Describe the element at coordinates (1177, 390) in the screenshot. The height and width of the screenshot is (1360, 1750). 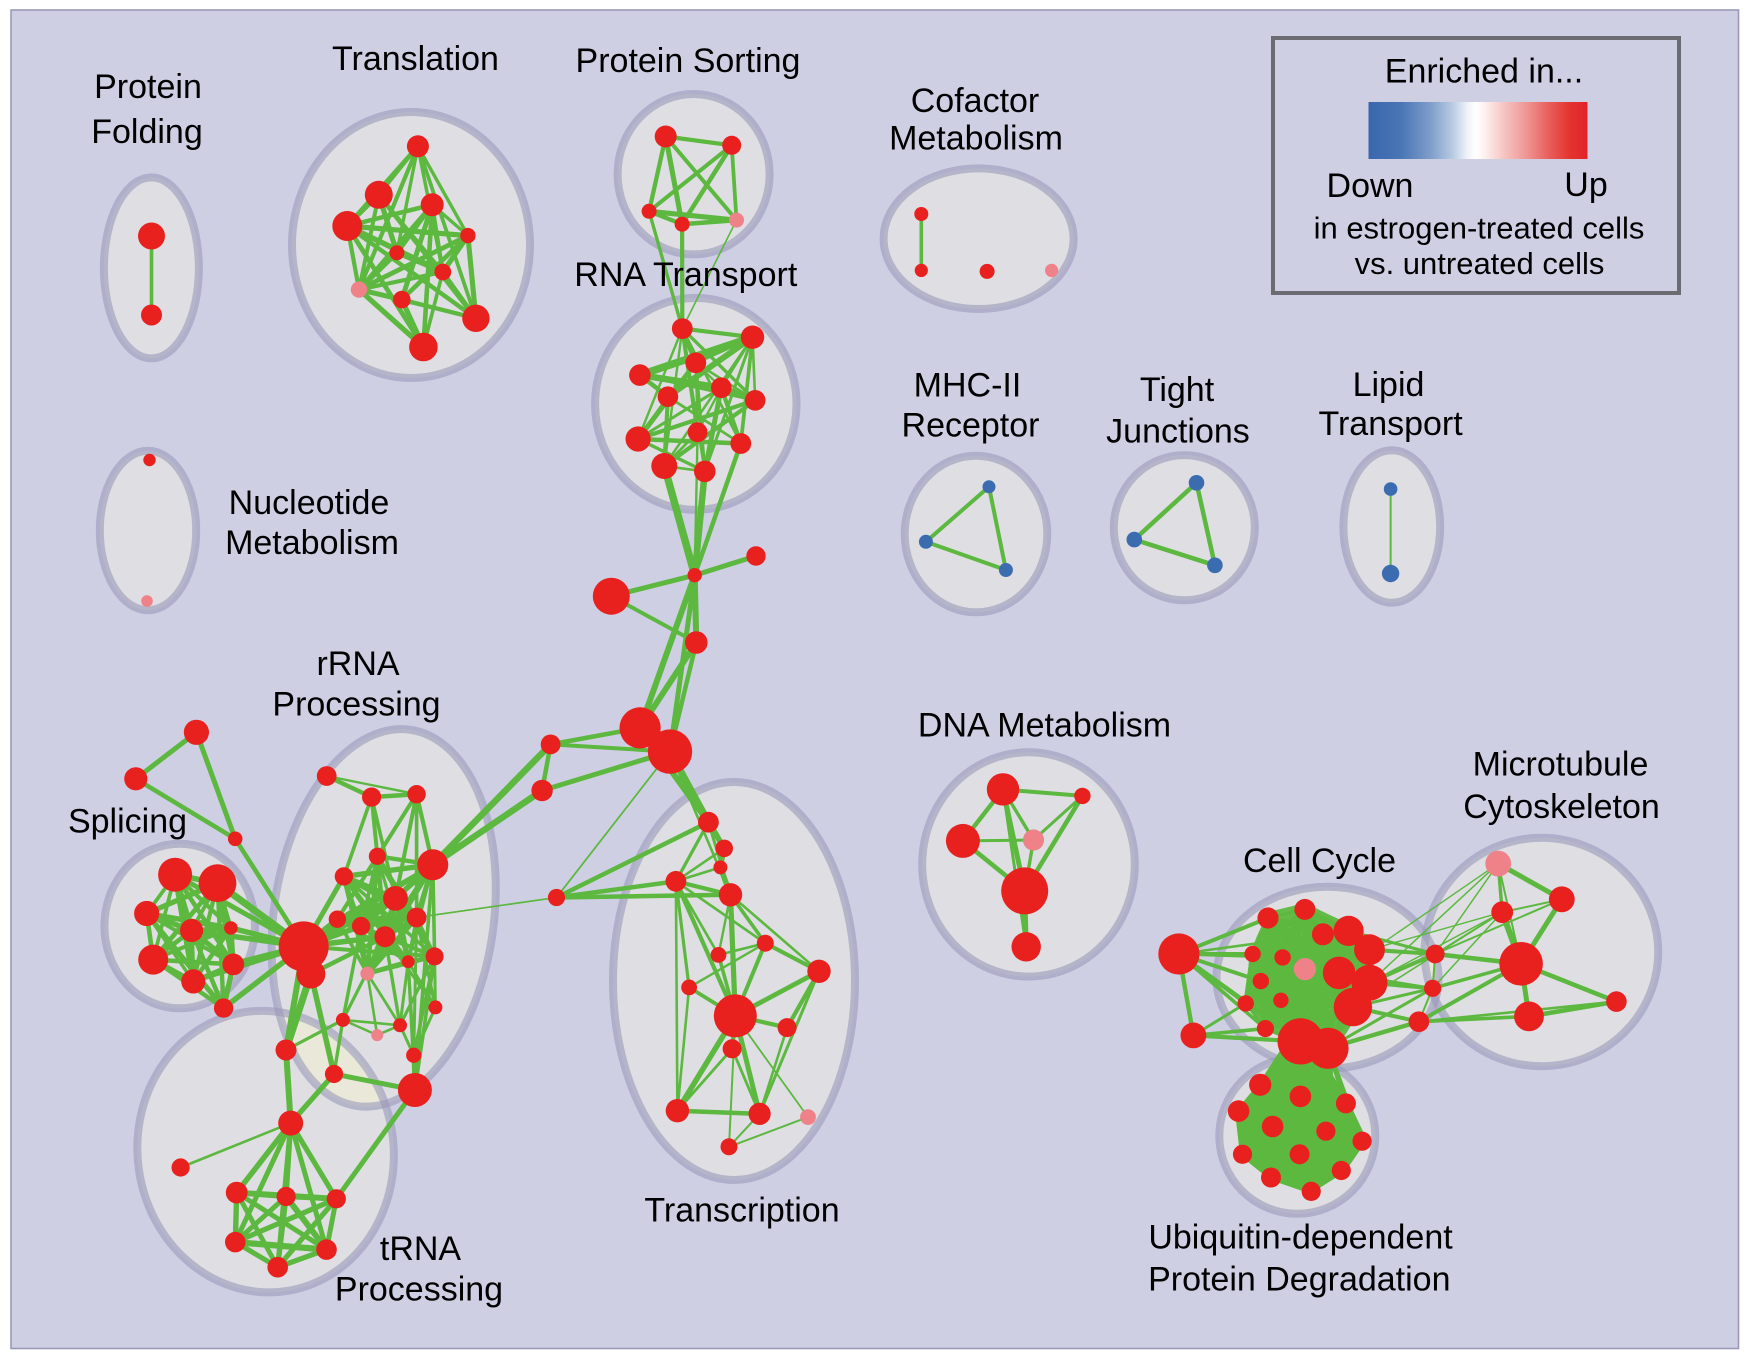
I see `svg-text: Tight` at that location.